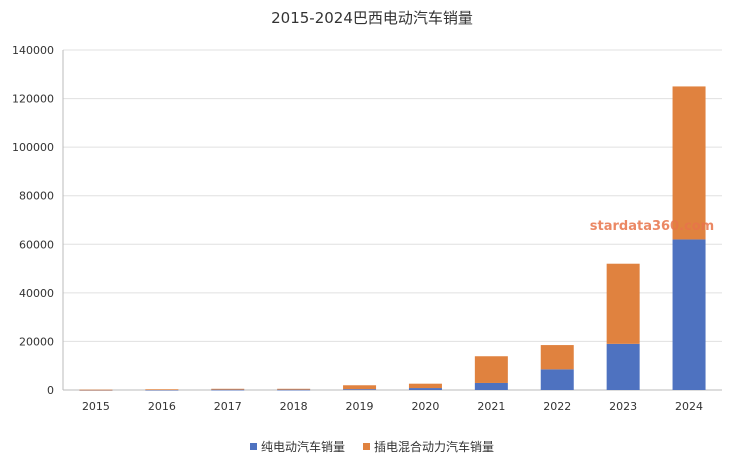 This screenshot has height=462, width=744. I want to click on bar-phev-2018, so click(294, 389).